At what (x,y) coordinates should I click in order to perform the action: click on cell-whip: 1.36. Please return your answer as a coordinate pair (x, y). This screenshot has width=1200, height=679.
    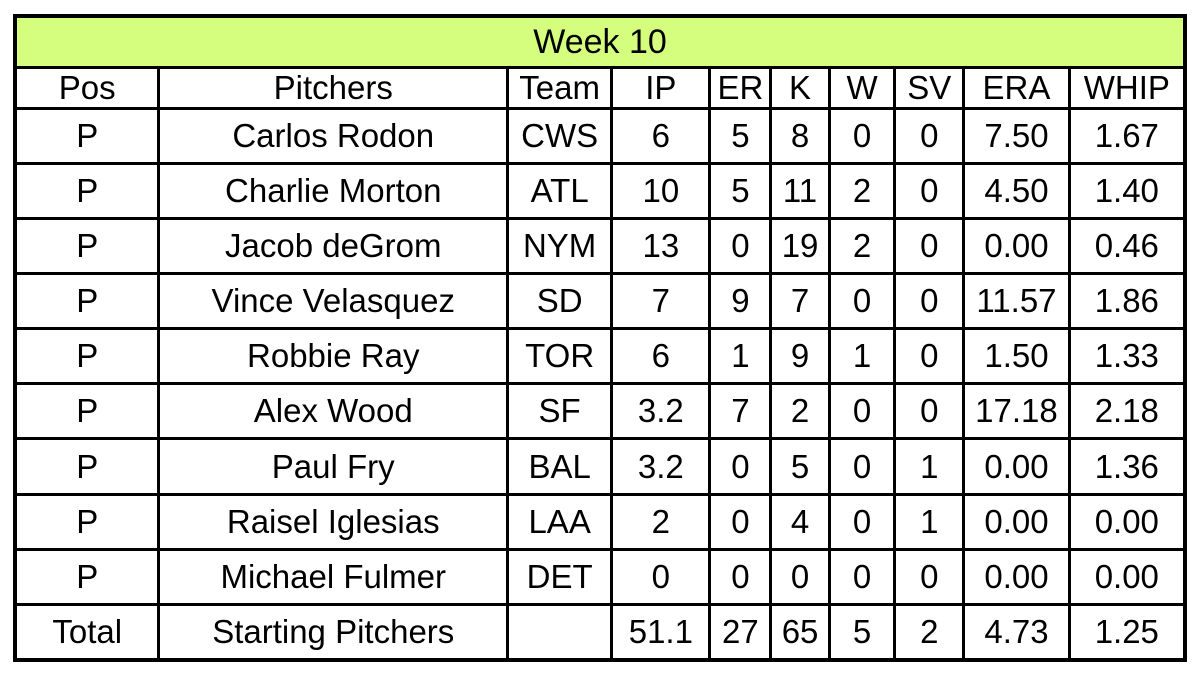
    Looking at the image, I should click on (1127, 466).